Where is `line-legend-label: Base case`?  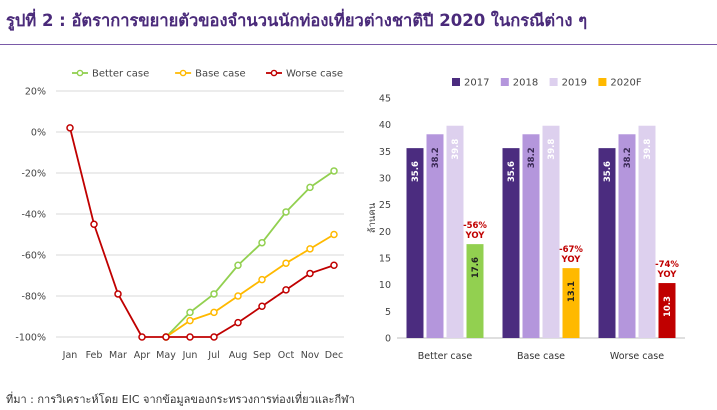 line-legend-label: Base case is located at coordinates (220, 74).